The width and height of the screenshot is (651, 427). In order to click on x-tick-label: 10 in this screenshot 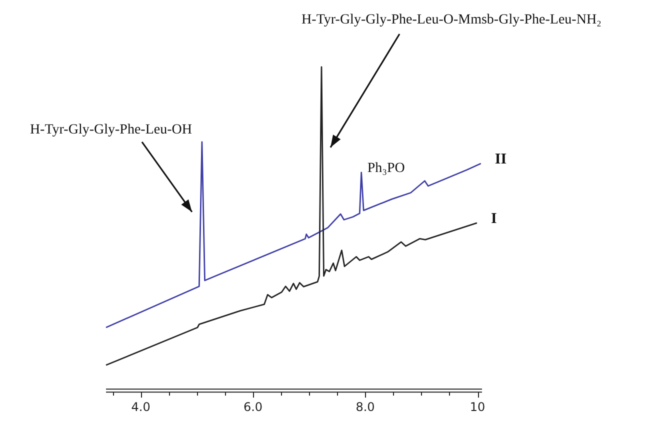, I will do `click(478, 407)`.